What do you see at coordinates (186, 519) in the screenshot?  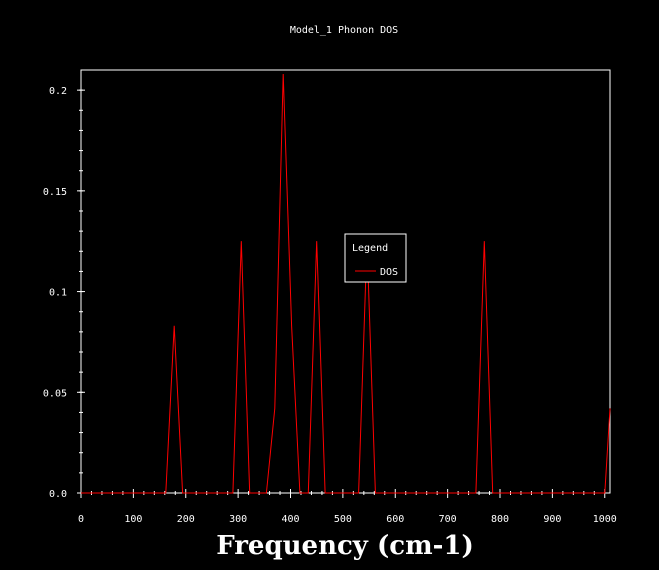 I see `x-tick-label: 200` at bounding box center [186, 519].